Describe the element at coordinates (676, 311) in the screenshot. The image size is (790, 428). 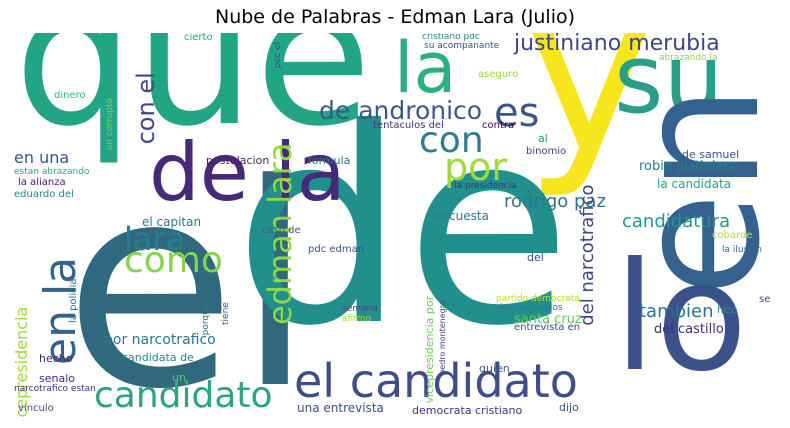
I see `cloud-word: tambien` at that location.